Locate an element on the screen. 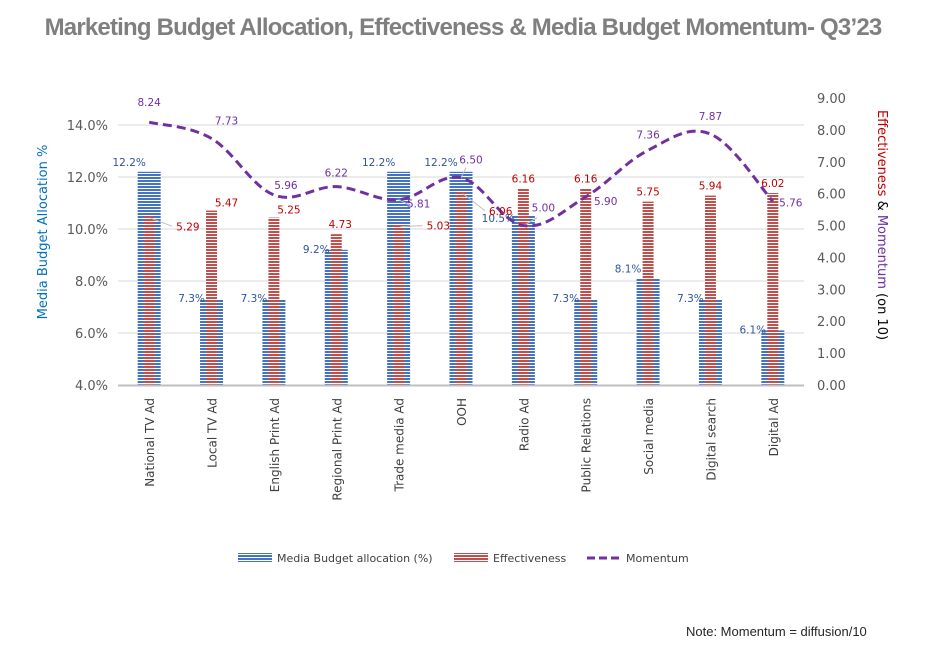 The image size is (926, 648). effectiveness-data-label: 5.94 is located at coordinates (711, 187).